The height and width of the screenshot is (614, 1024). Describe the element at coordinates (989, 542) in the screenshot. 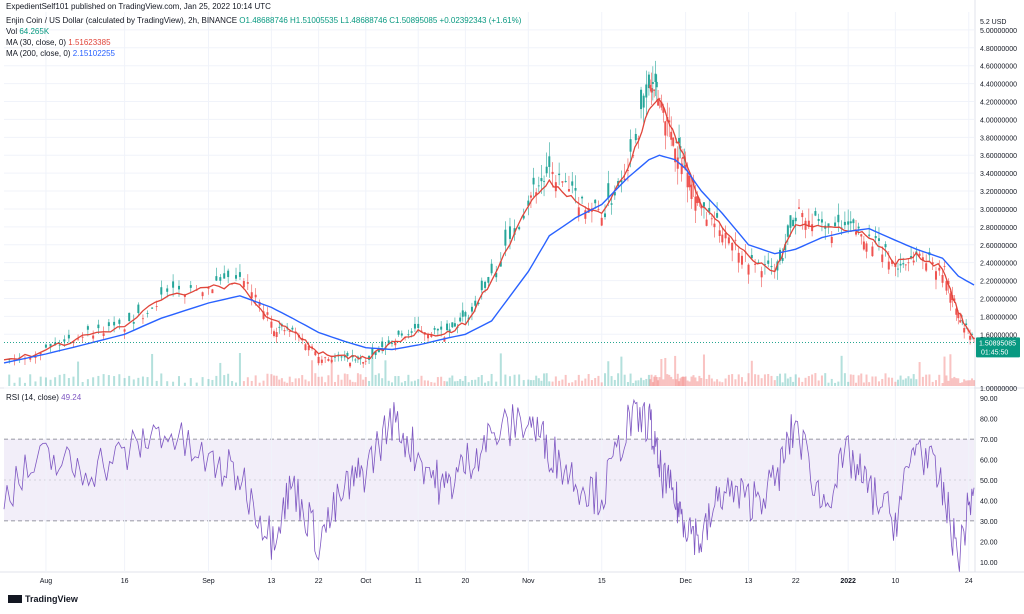

I see `rsi-tick-label: 20.00` at that location.